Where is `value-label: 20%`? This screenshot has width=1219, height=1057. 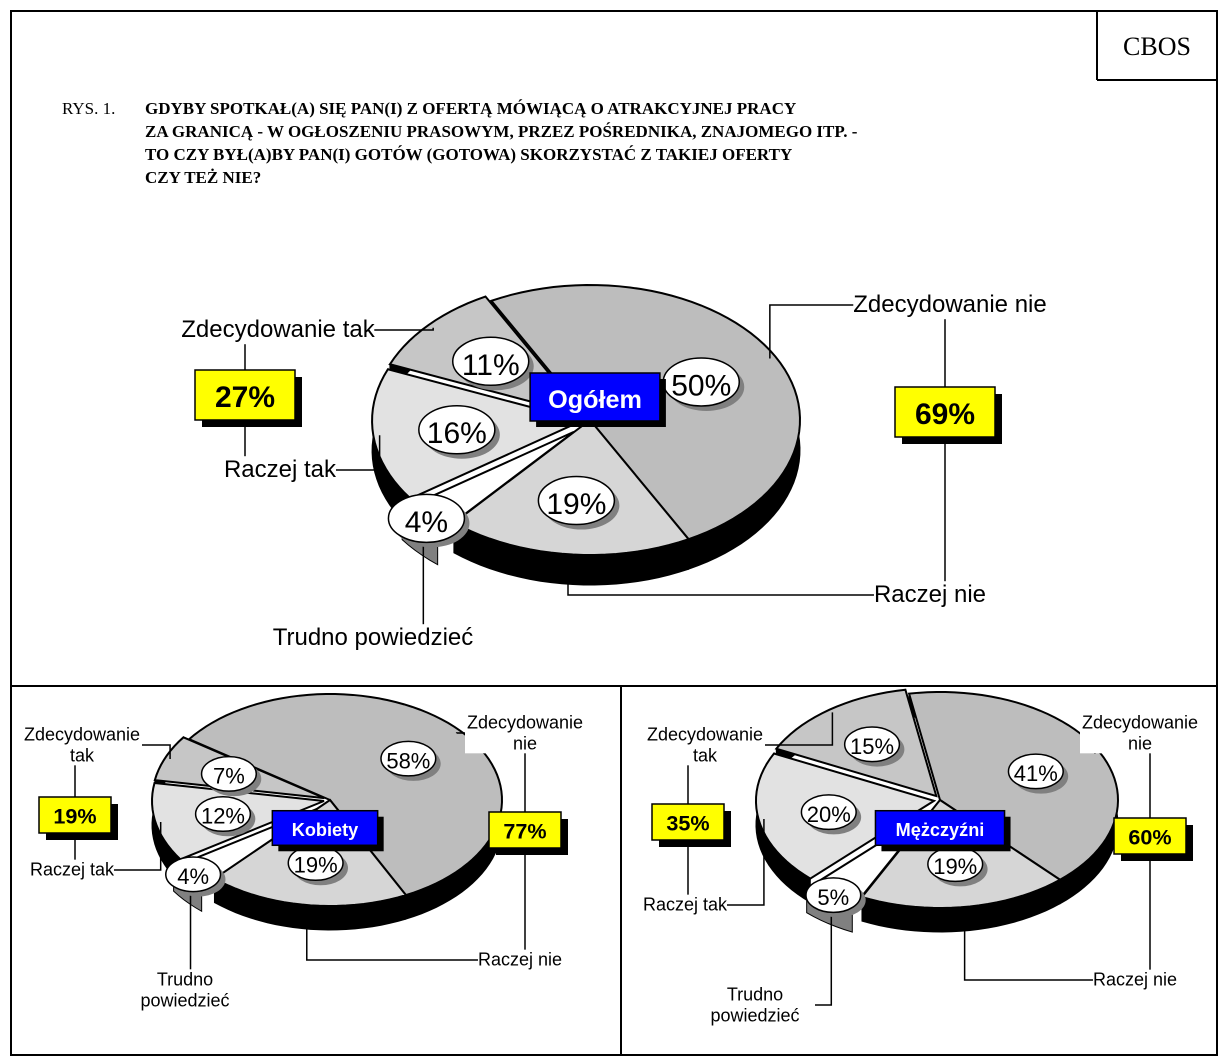
value-label: 20% is located at coordinates (829, 814).